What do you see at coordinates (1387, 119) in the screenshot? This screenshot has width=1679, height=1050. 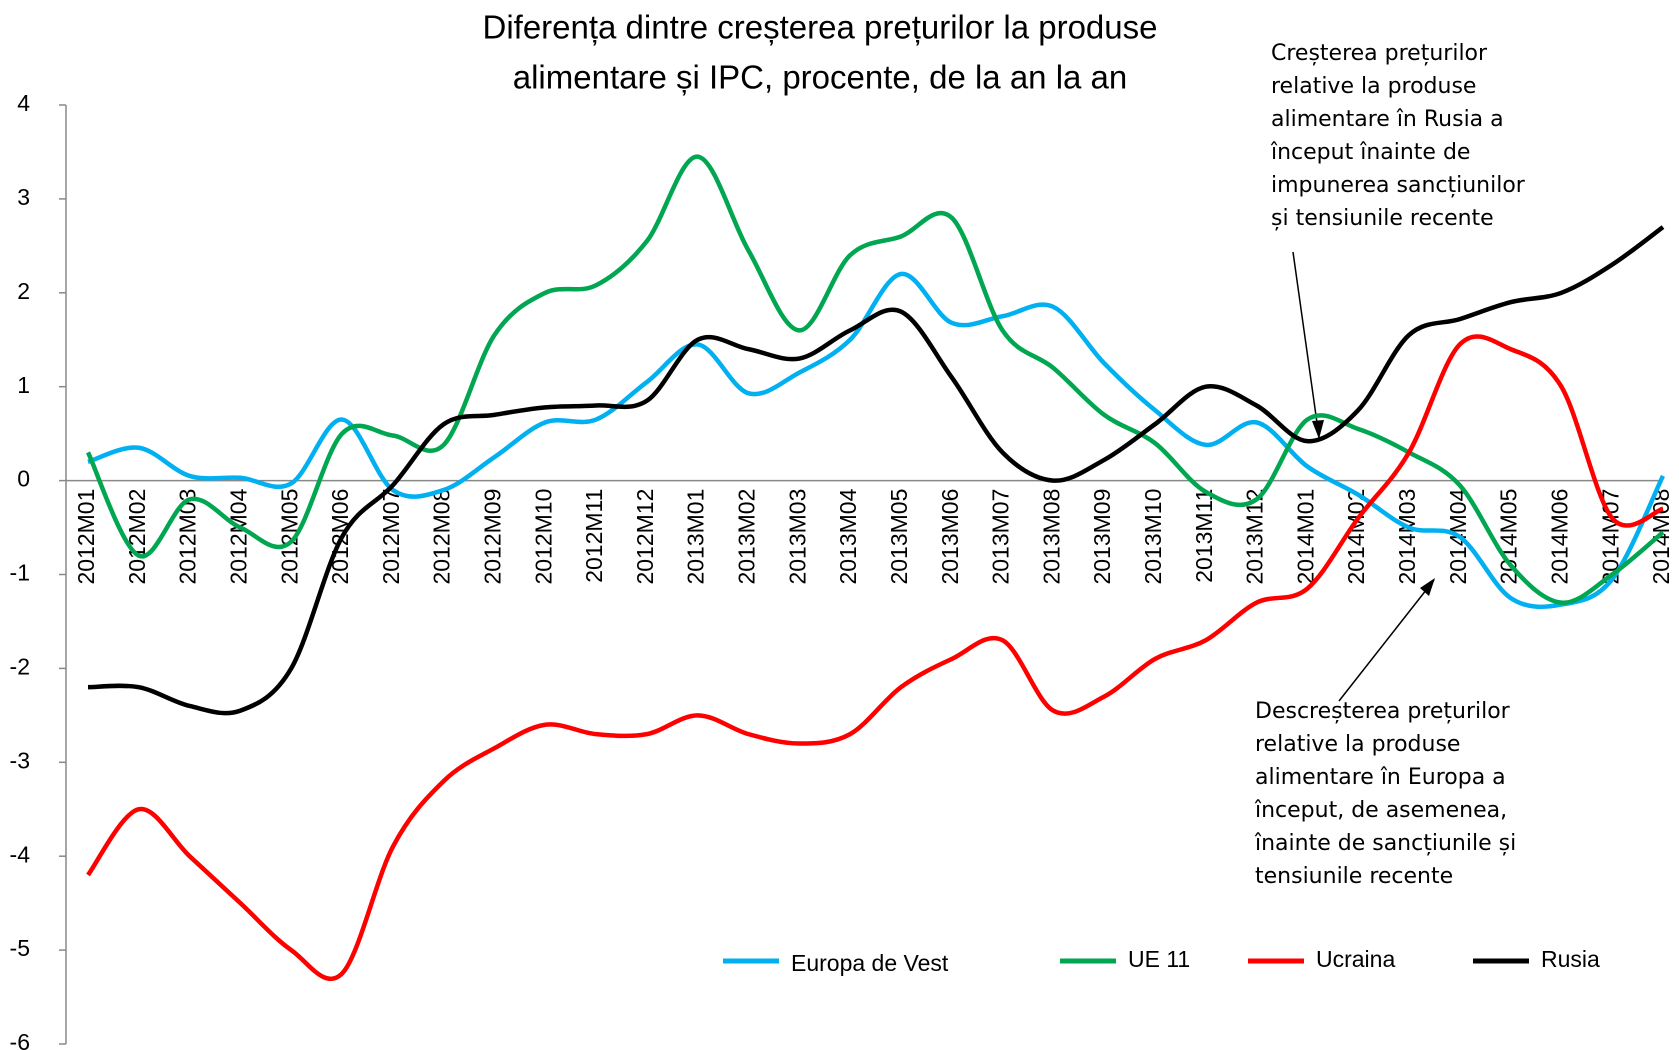 I see `annotation: alimentare în Rusia a` at bounding box center [1387, 119].